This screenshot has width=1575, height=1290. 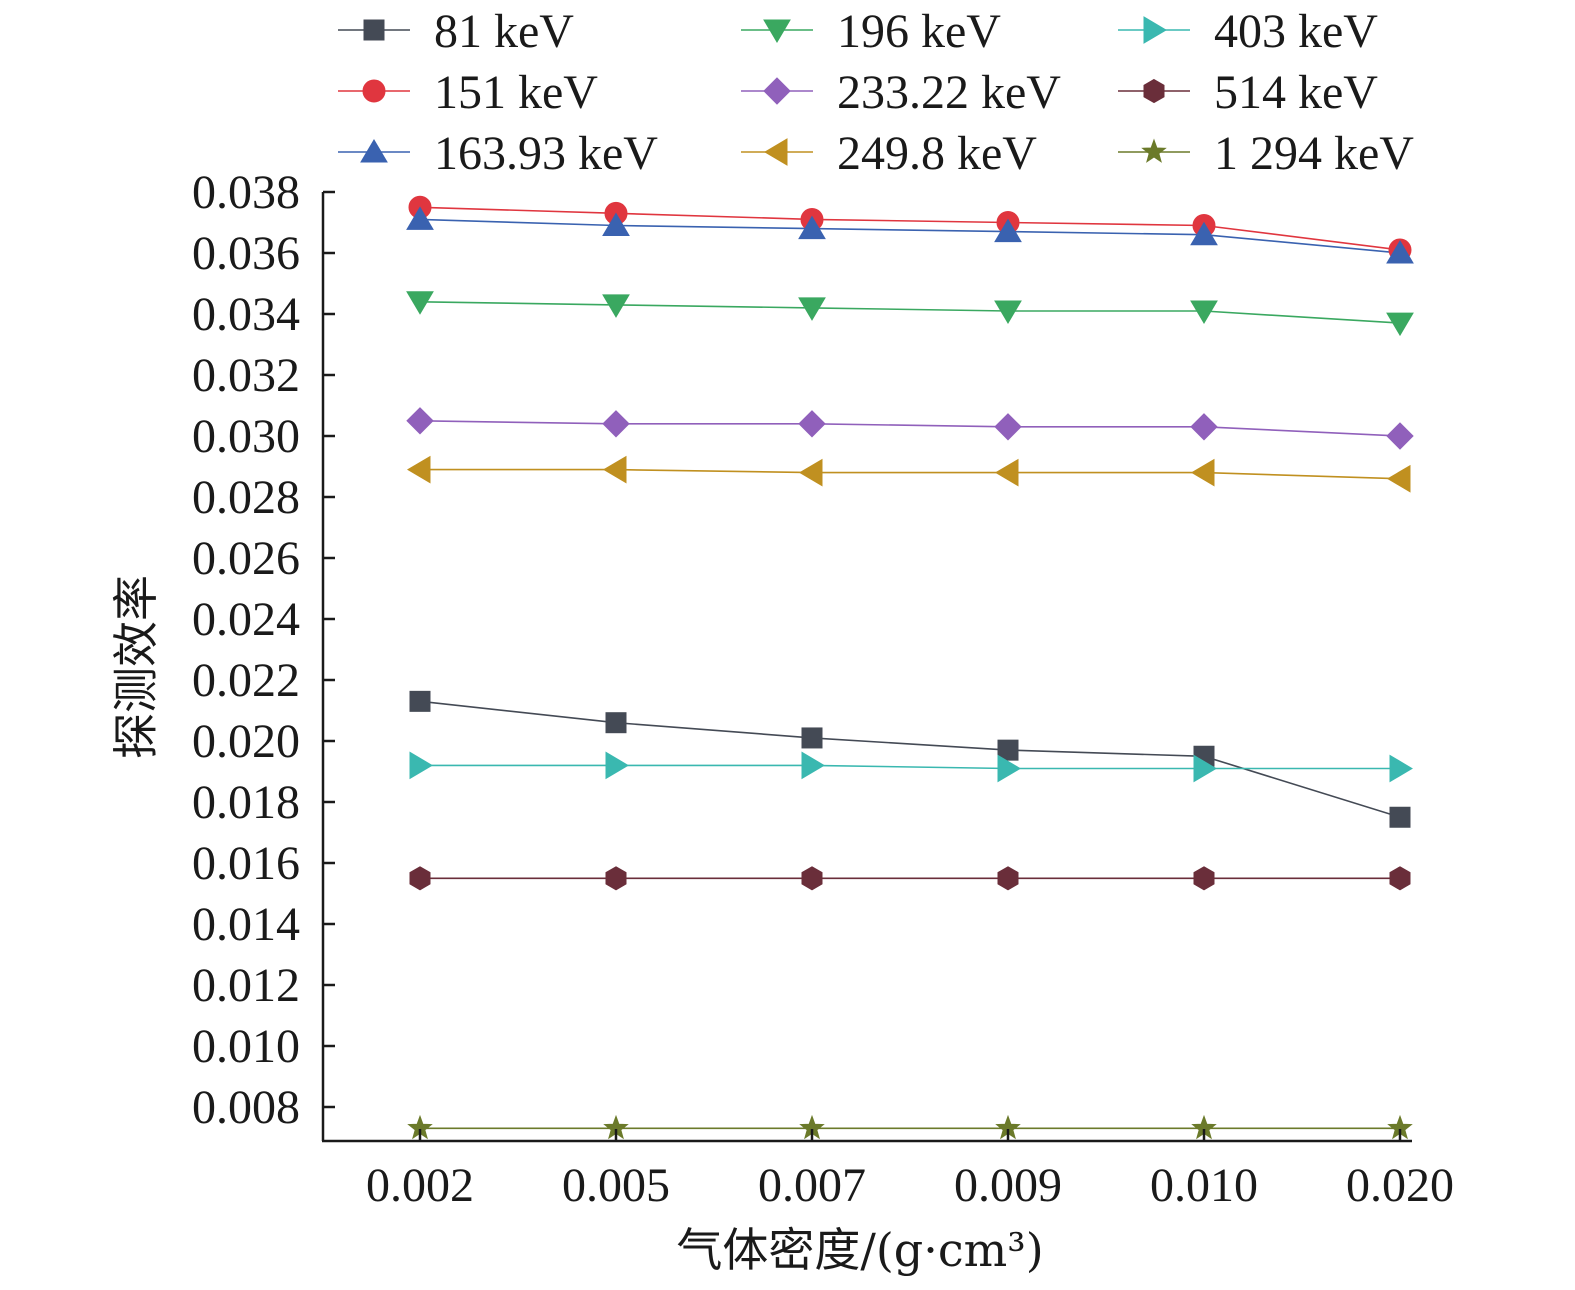 What do you see at coordinates (420, 1185) in the screenshot?
I see `x-tick-label: 0.002` at bounding box center [420, 1185].